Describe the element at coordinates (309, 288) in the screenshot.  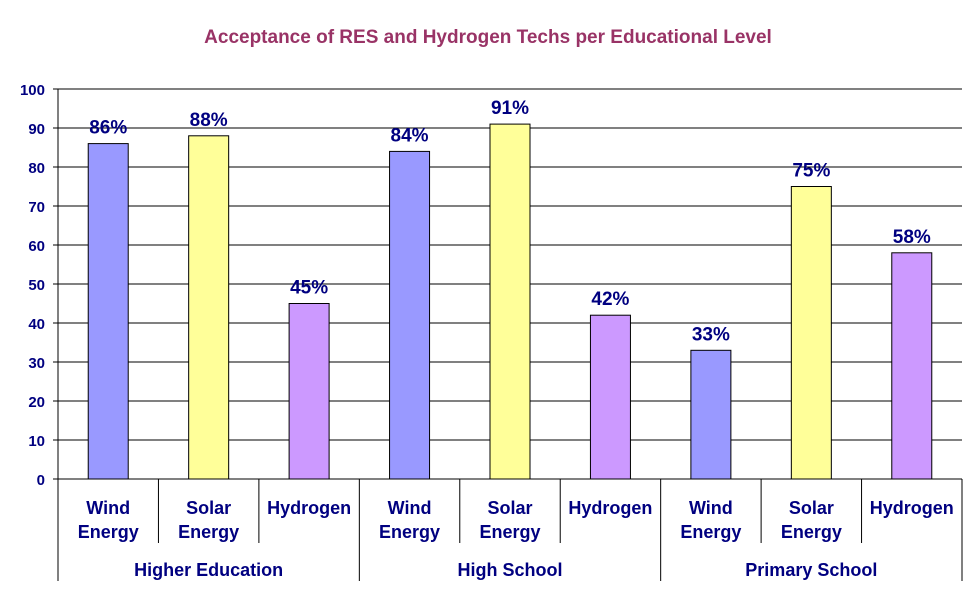
I see `data-label: 45%` at that location.